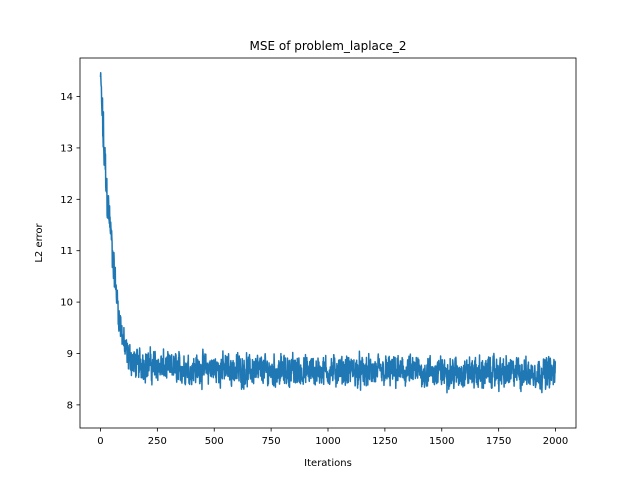 The width and height of the screenshot is (640, 480). What do you see at coordinates (66, 303) in the screenshot?
I see `y-tick-label: 10` at bounding box center [66, 303].